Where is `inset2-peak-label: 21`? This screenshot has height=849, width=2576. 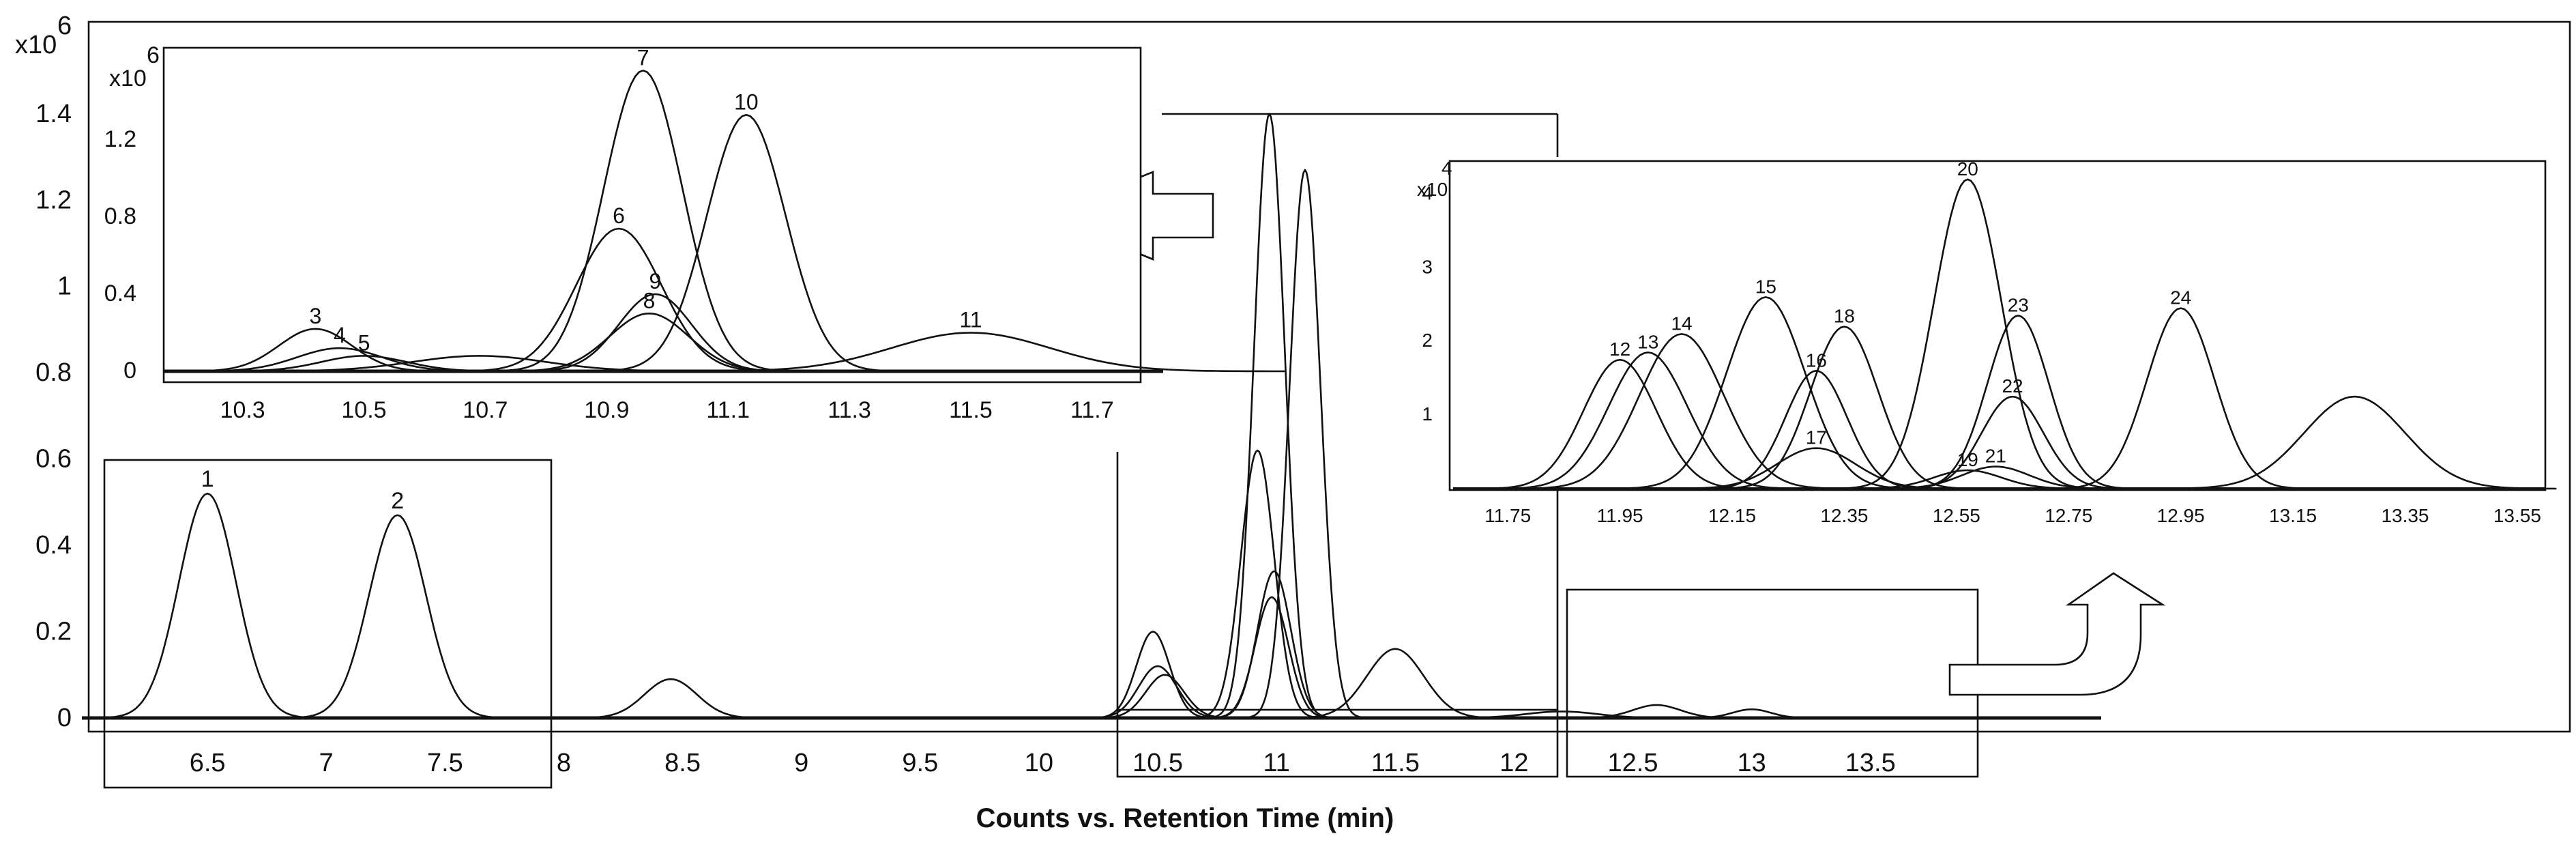
inset2-peak-label: 21 is located at coordinates (1995, 456).